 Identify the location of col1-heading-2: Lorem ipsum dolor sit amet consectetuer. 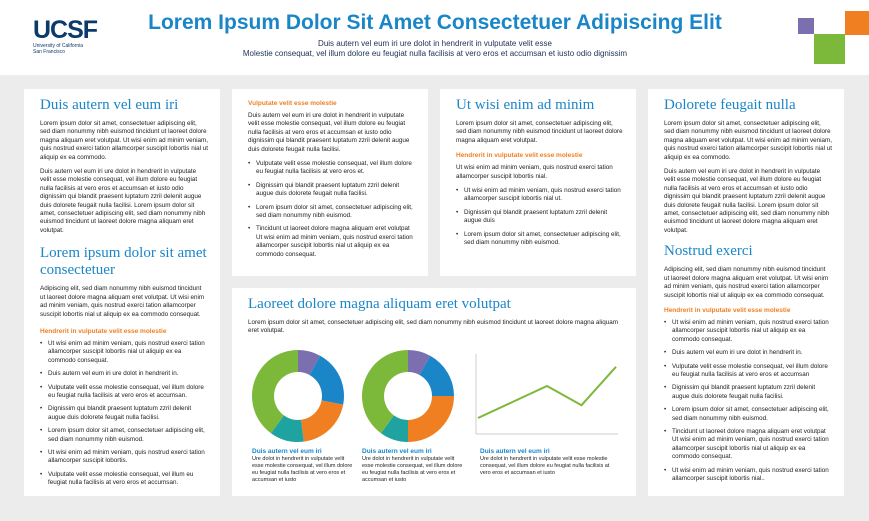
(123, 262).